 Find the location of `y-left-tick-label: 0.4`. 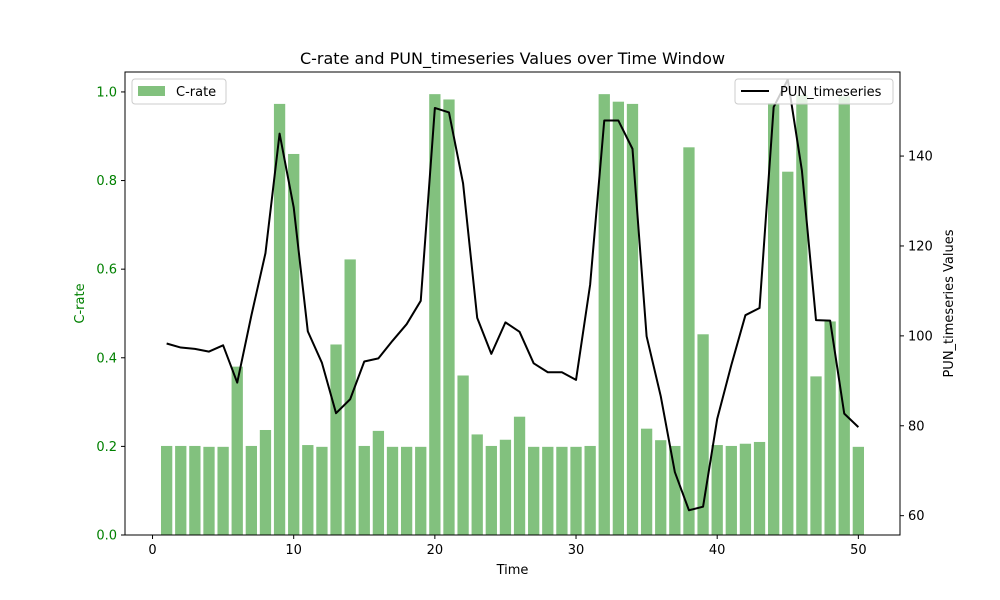

y-left-tick-label: 0.4 is located at coordinates (106, 358).